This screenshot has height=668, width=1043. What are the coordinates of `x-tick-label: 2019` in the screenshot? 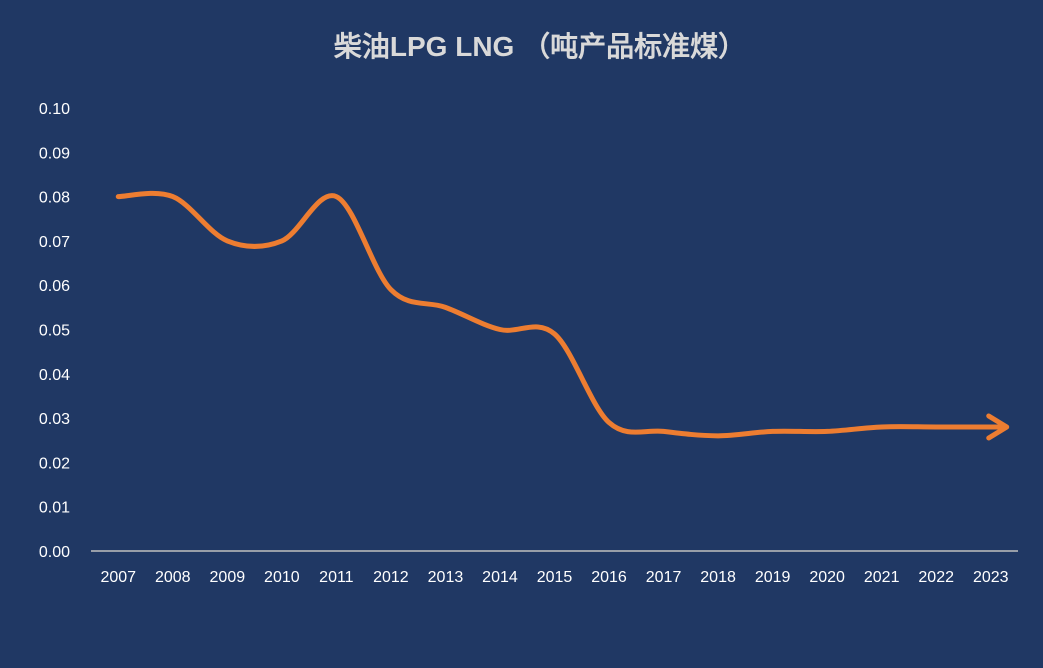 It's located at (773, 577).